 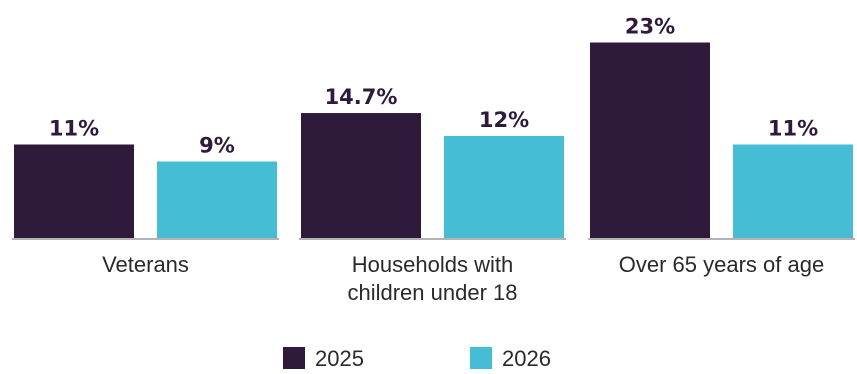 What do you see at coordinates (481, 358) in the screenshot?
I see `legend-swatch-2026` at bounding box center [481, 358].